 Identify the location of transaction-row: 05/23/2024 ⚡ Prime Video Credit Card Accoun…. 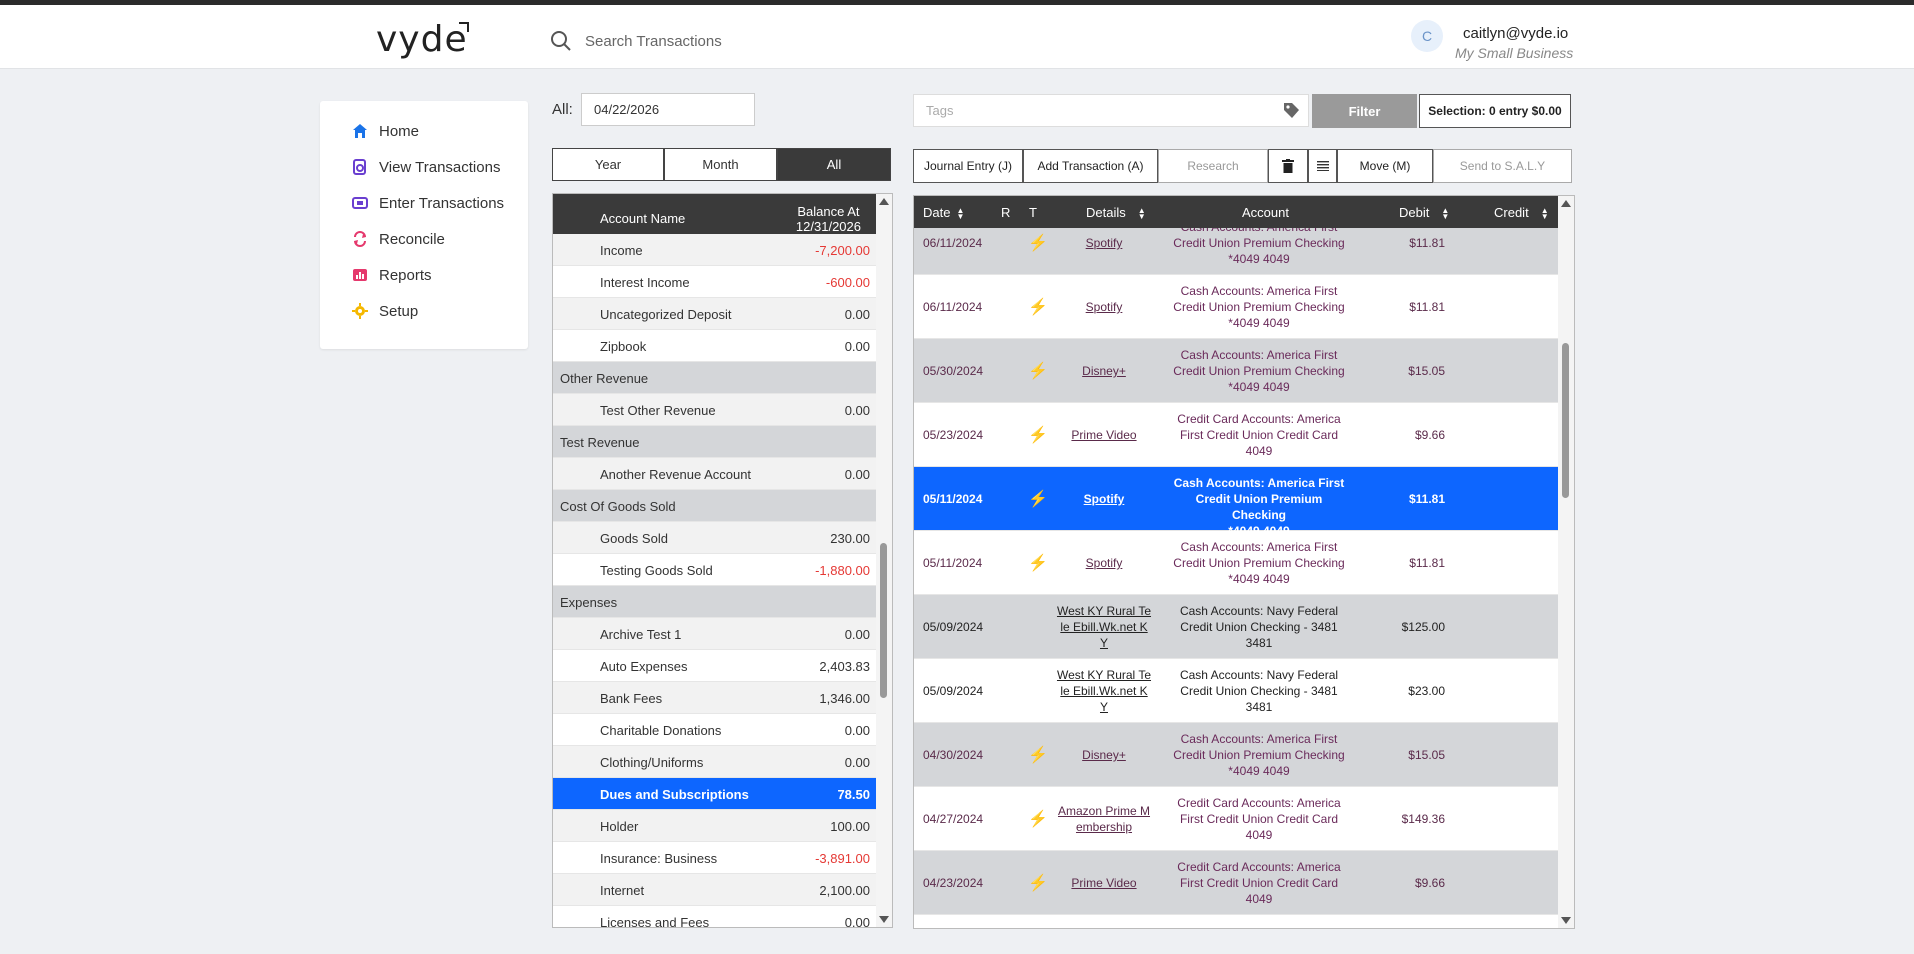
(1236, 435).